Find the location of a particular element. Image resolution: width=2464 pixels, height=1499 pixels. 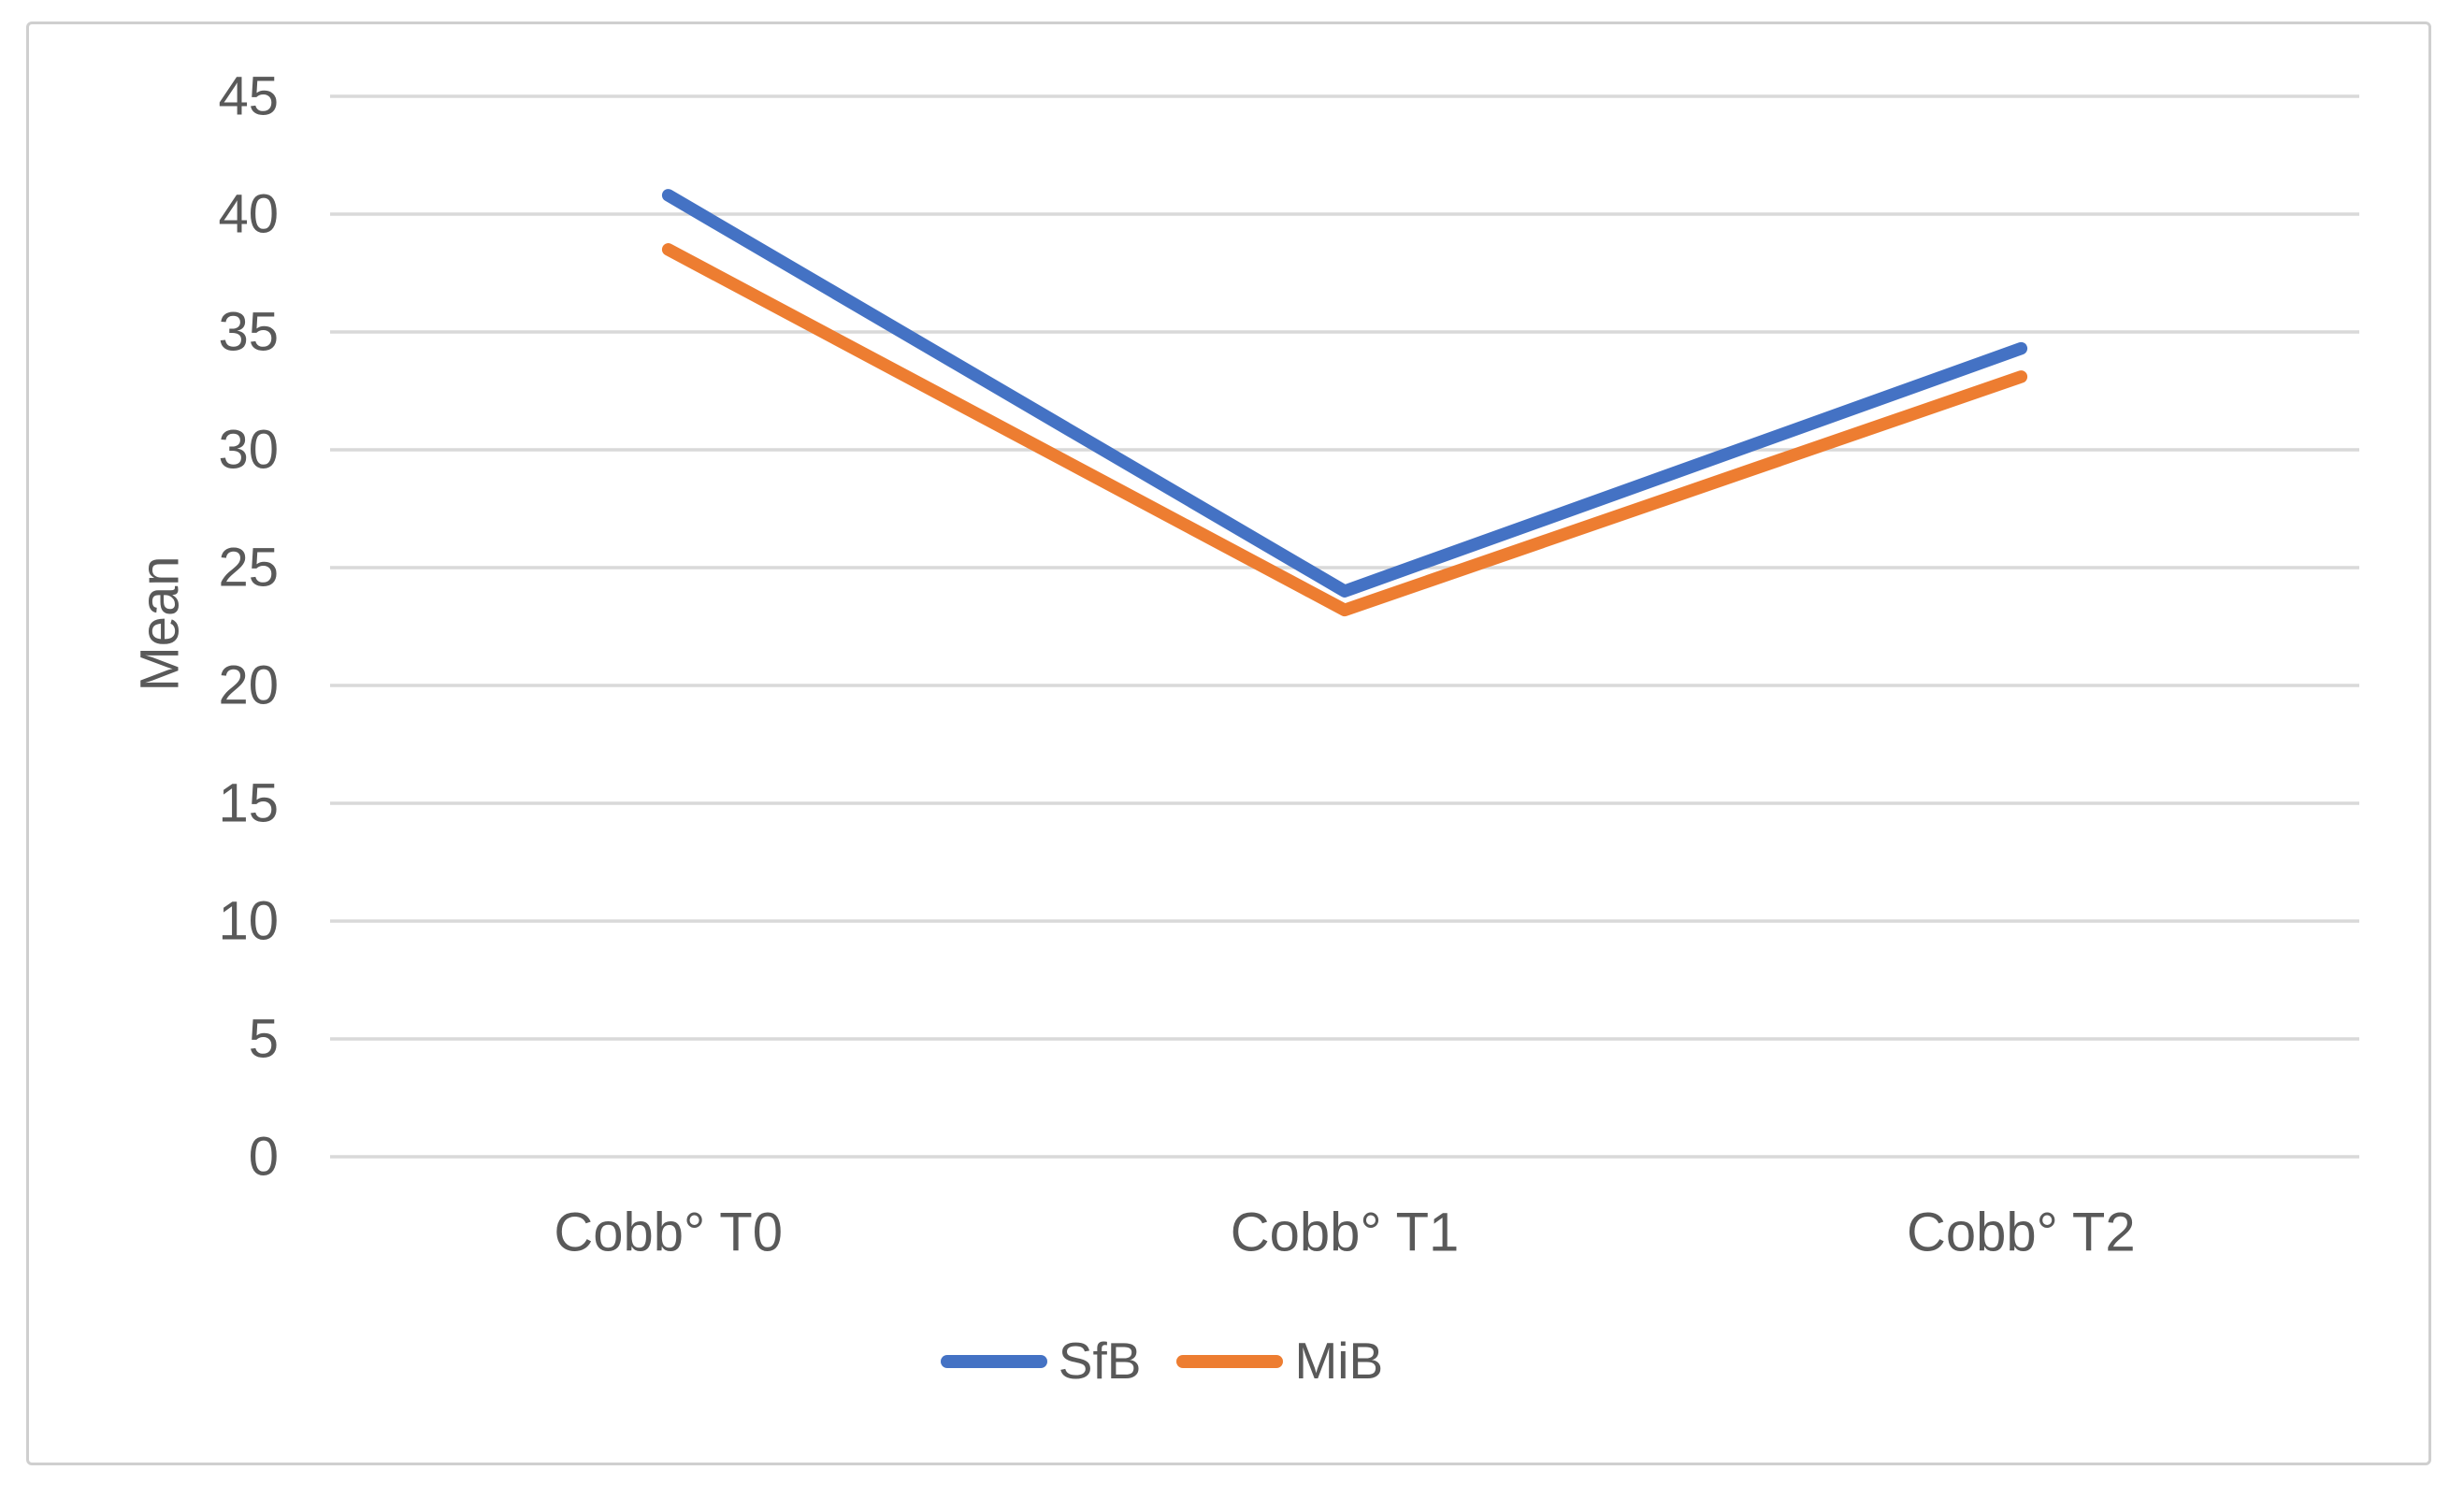

y-tick-label: 25 is located at coordinates (248, 568).